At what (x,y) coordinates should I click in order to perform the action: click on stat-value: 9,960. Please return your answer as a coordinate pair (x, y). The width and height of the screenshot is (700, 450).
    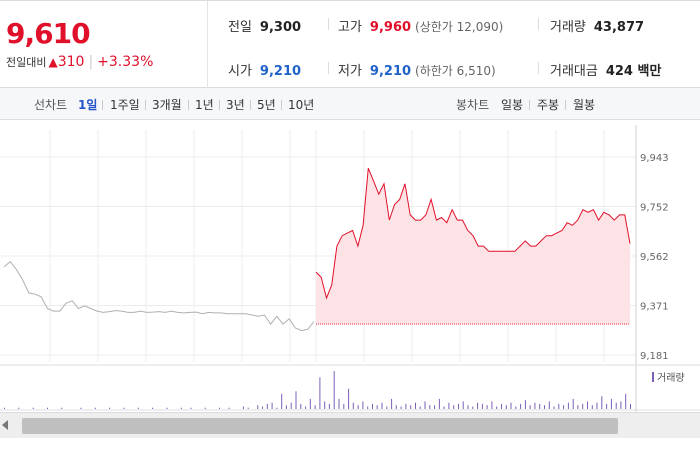
    Looking at the image, I should click on (390, 27).